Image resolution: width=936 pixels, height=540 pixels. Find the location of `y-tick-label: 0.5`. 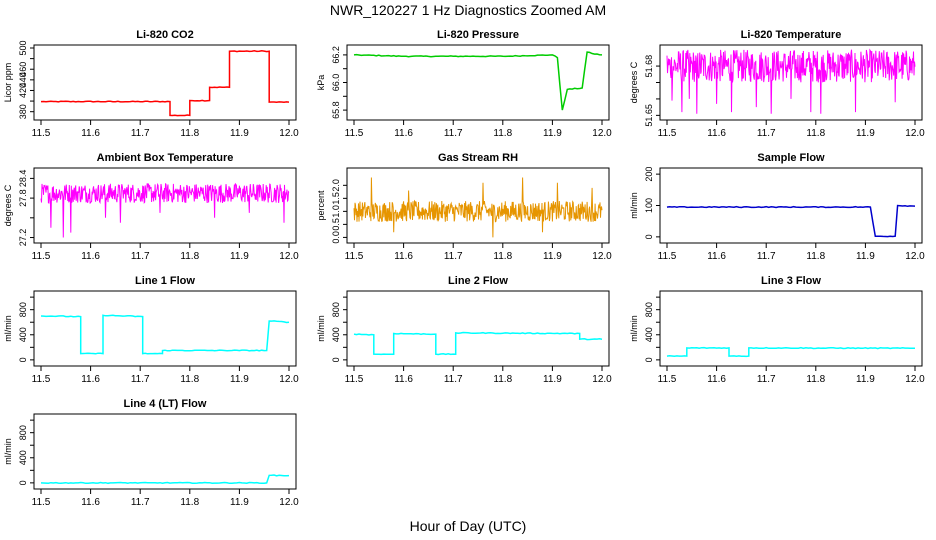

y-tick-label: 0.5 is located at coordinates (336, 224).